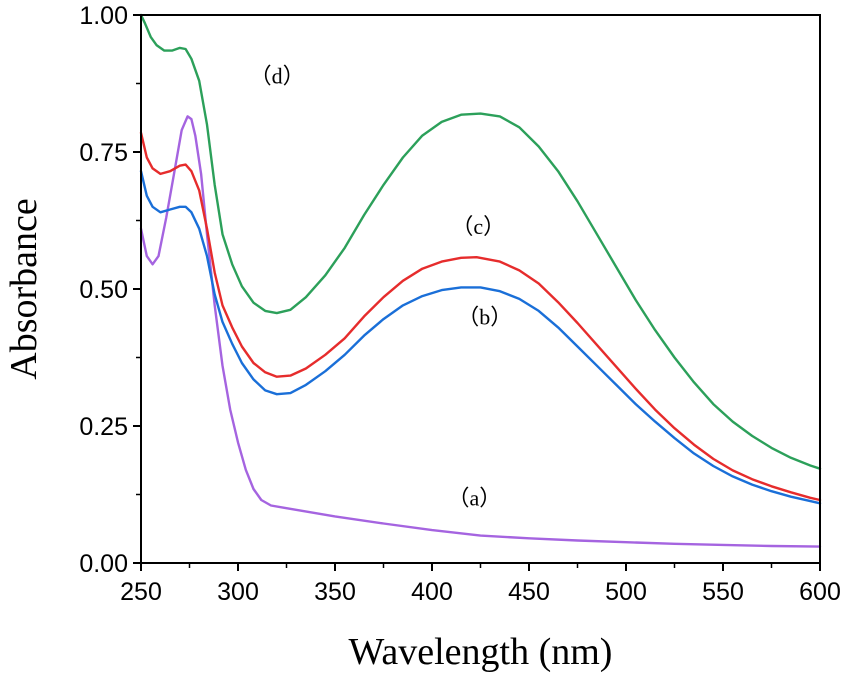 Image resolution: width=850 pixels, height=674 pixels. Describe the element at coordinates (238, 592) in the screenshot. I see `x-tick-label: 300` at that location.